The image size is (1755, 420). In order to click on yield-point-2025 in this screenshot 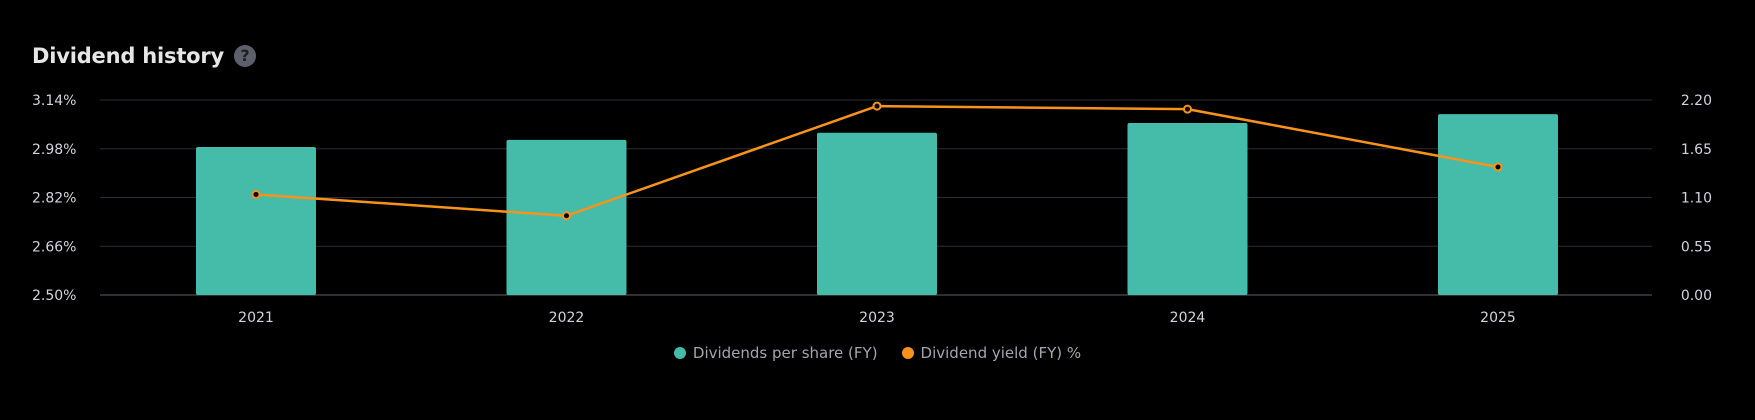, I will do `click(1498, 167)`.